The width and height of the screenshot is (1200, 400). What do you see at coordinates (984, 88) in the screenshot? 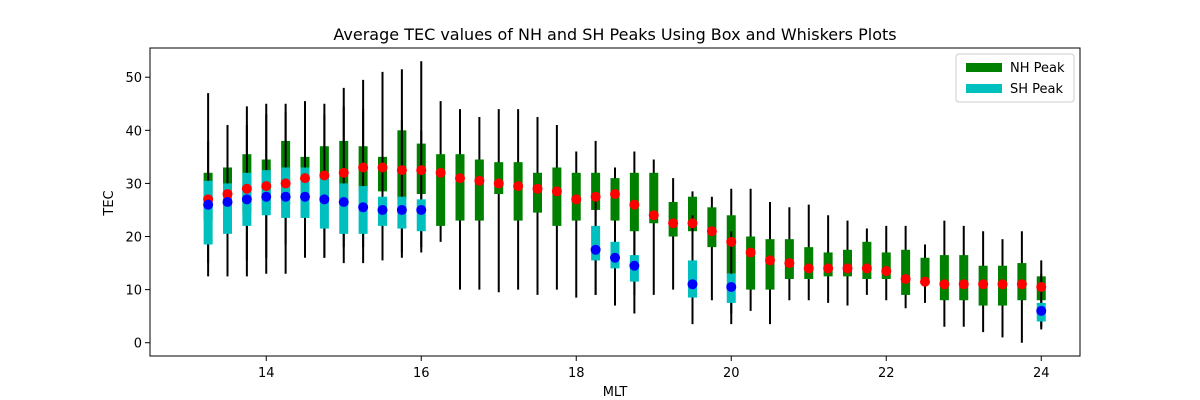
I see `legend-swatch-sh` at bounding box center [984, 88].